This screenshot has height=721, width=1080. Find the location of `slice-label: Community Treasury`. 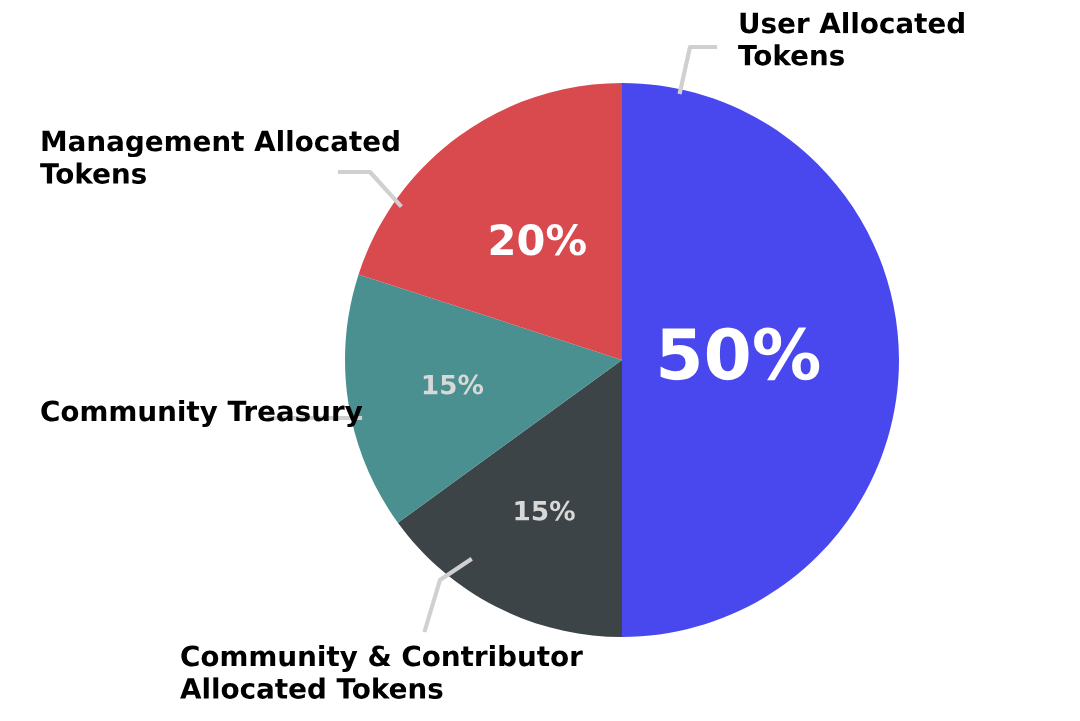

slice-label: Community Treasury is located at coordinates (202, 414).